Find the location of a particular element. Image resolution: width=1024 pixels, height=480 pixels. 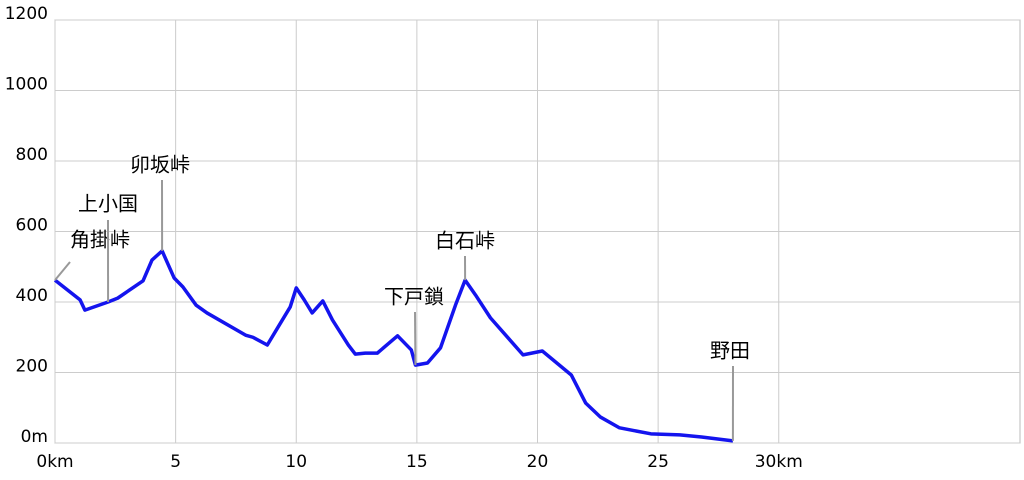

x-tick-label: 5 is located at coordinates (175, 462).